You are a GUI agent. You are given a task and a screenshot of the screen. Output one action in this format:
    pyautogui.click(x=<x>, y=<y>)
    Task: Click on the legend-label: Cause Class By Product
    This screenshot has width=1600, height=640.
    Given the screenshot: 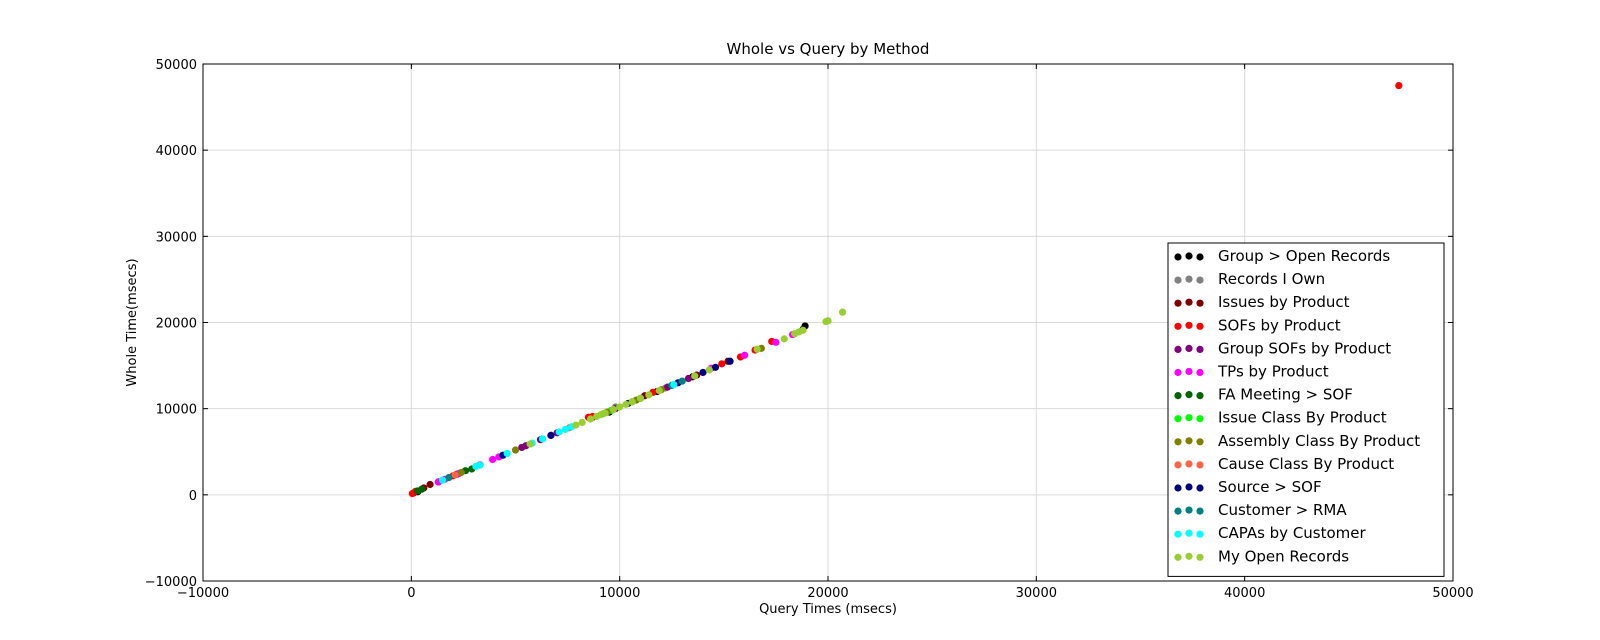 What is the action you would take?
    pyautogui.click(x=1306, y=464)
    